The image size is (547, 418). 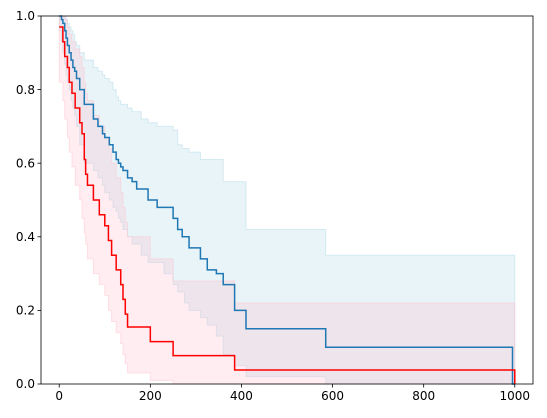 I want to click on y-tick-label: 1.0, so click(x=25, y=16).